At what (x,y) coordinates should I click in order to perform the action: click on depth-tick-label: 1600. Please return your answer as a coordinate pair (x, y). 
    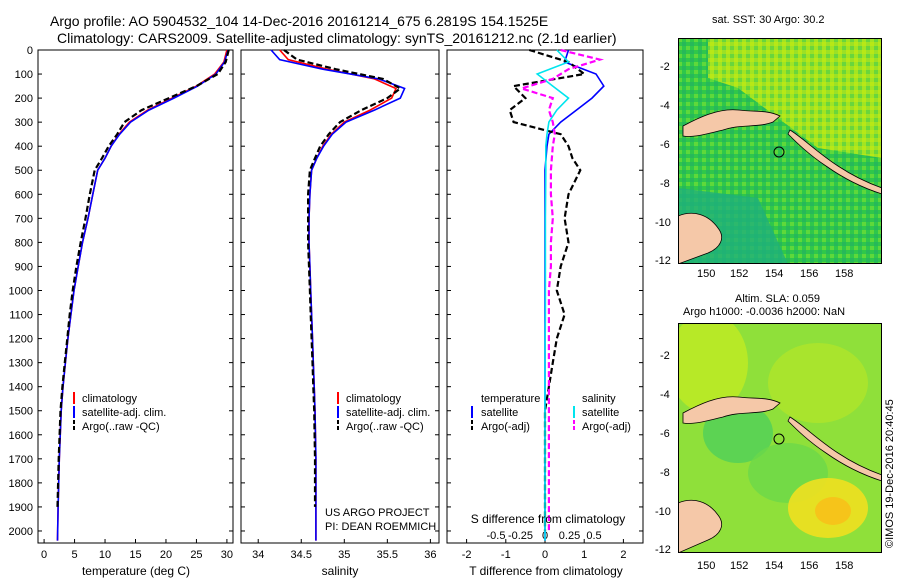
    Looking at the image, I should click on (21, 436).